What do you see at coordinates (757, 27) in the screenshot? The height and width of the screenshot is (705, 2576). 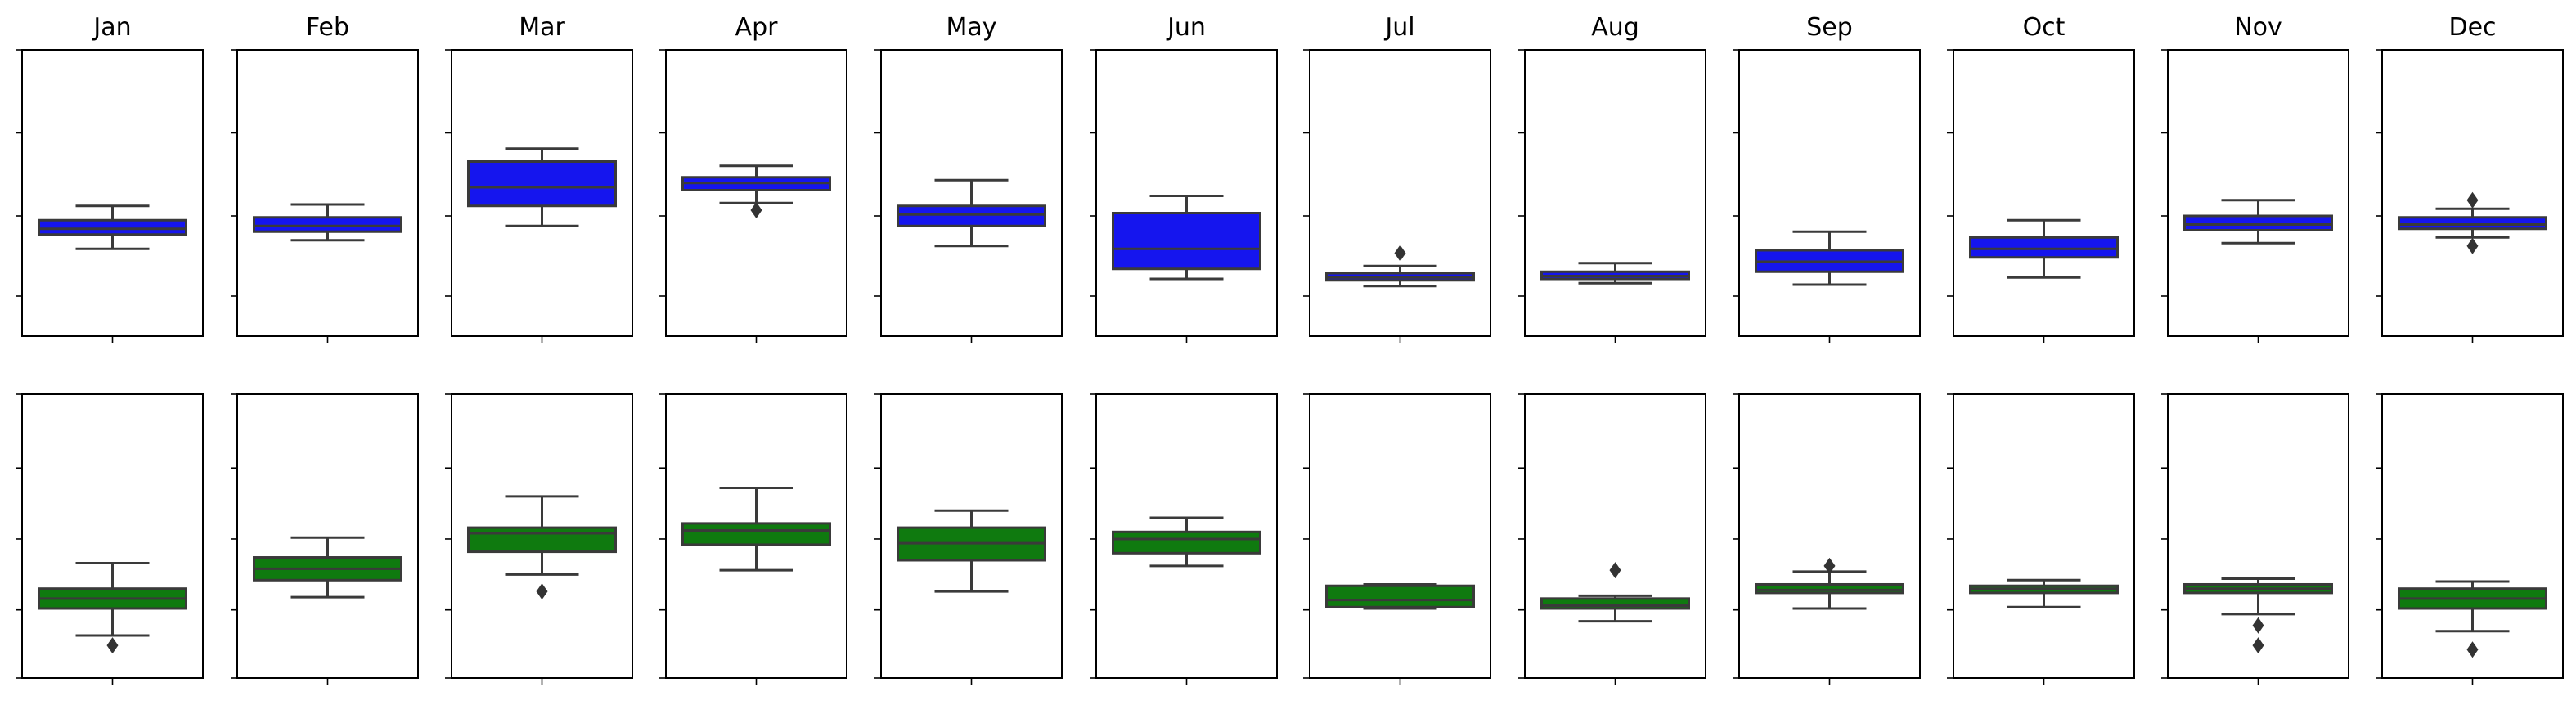 I see `month-title: Apr` at bounding box center [757, 27].